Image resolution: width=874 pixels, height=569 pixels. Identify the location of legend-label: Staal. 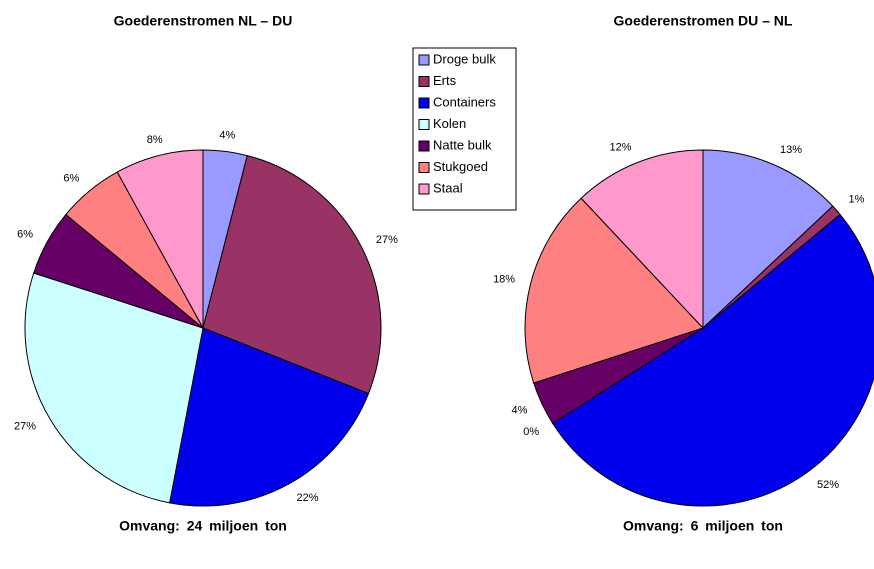
(448, 187).